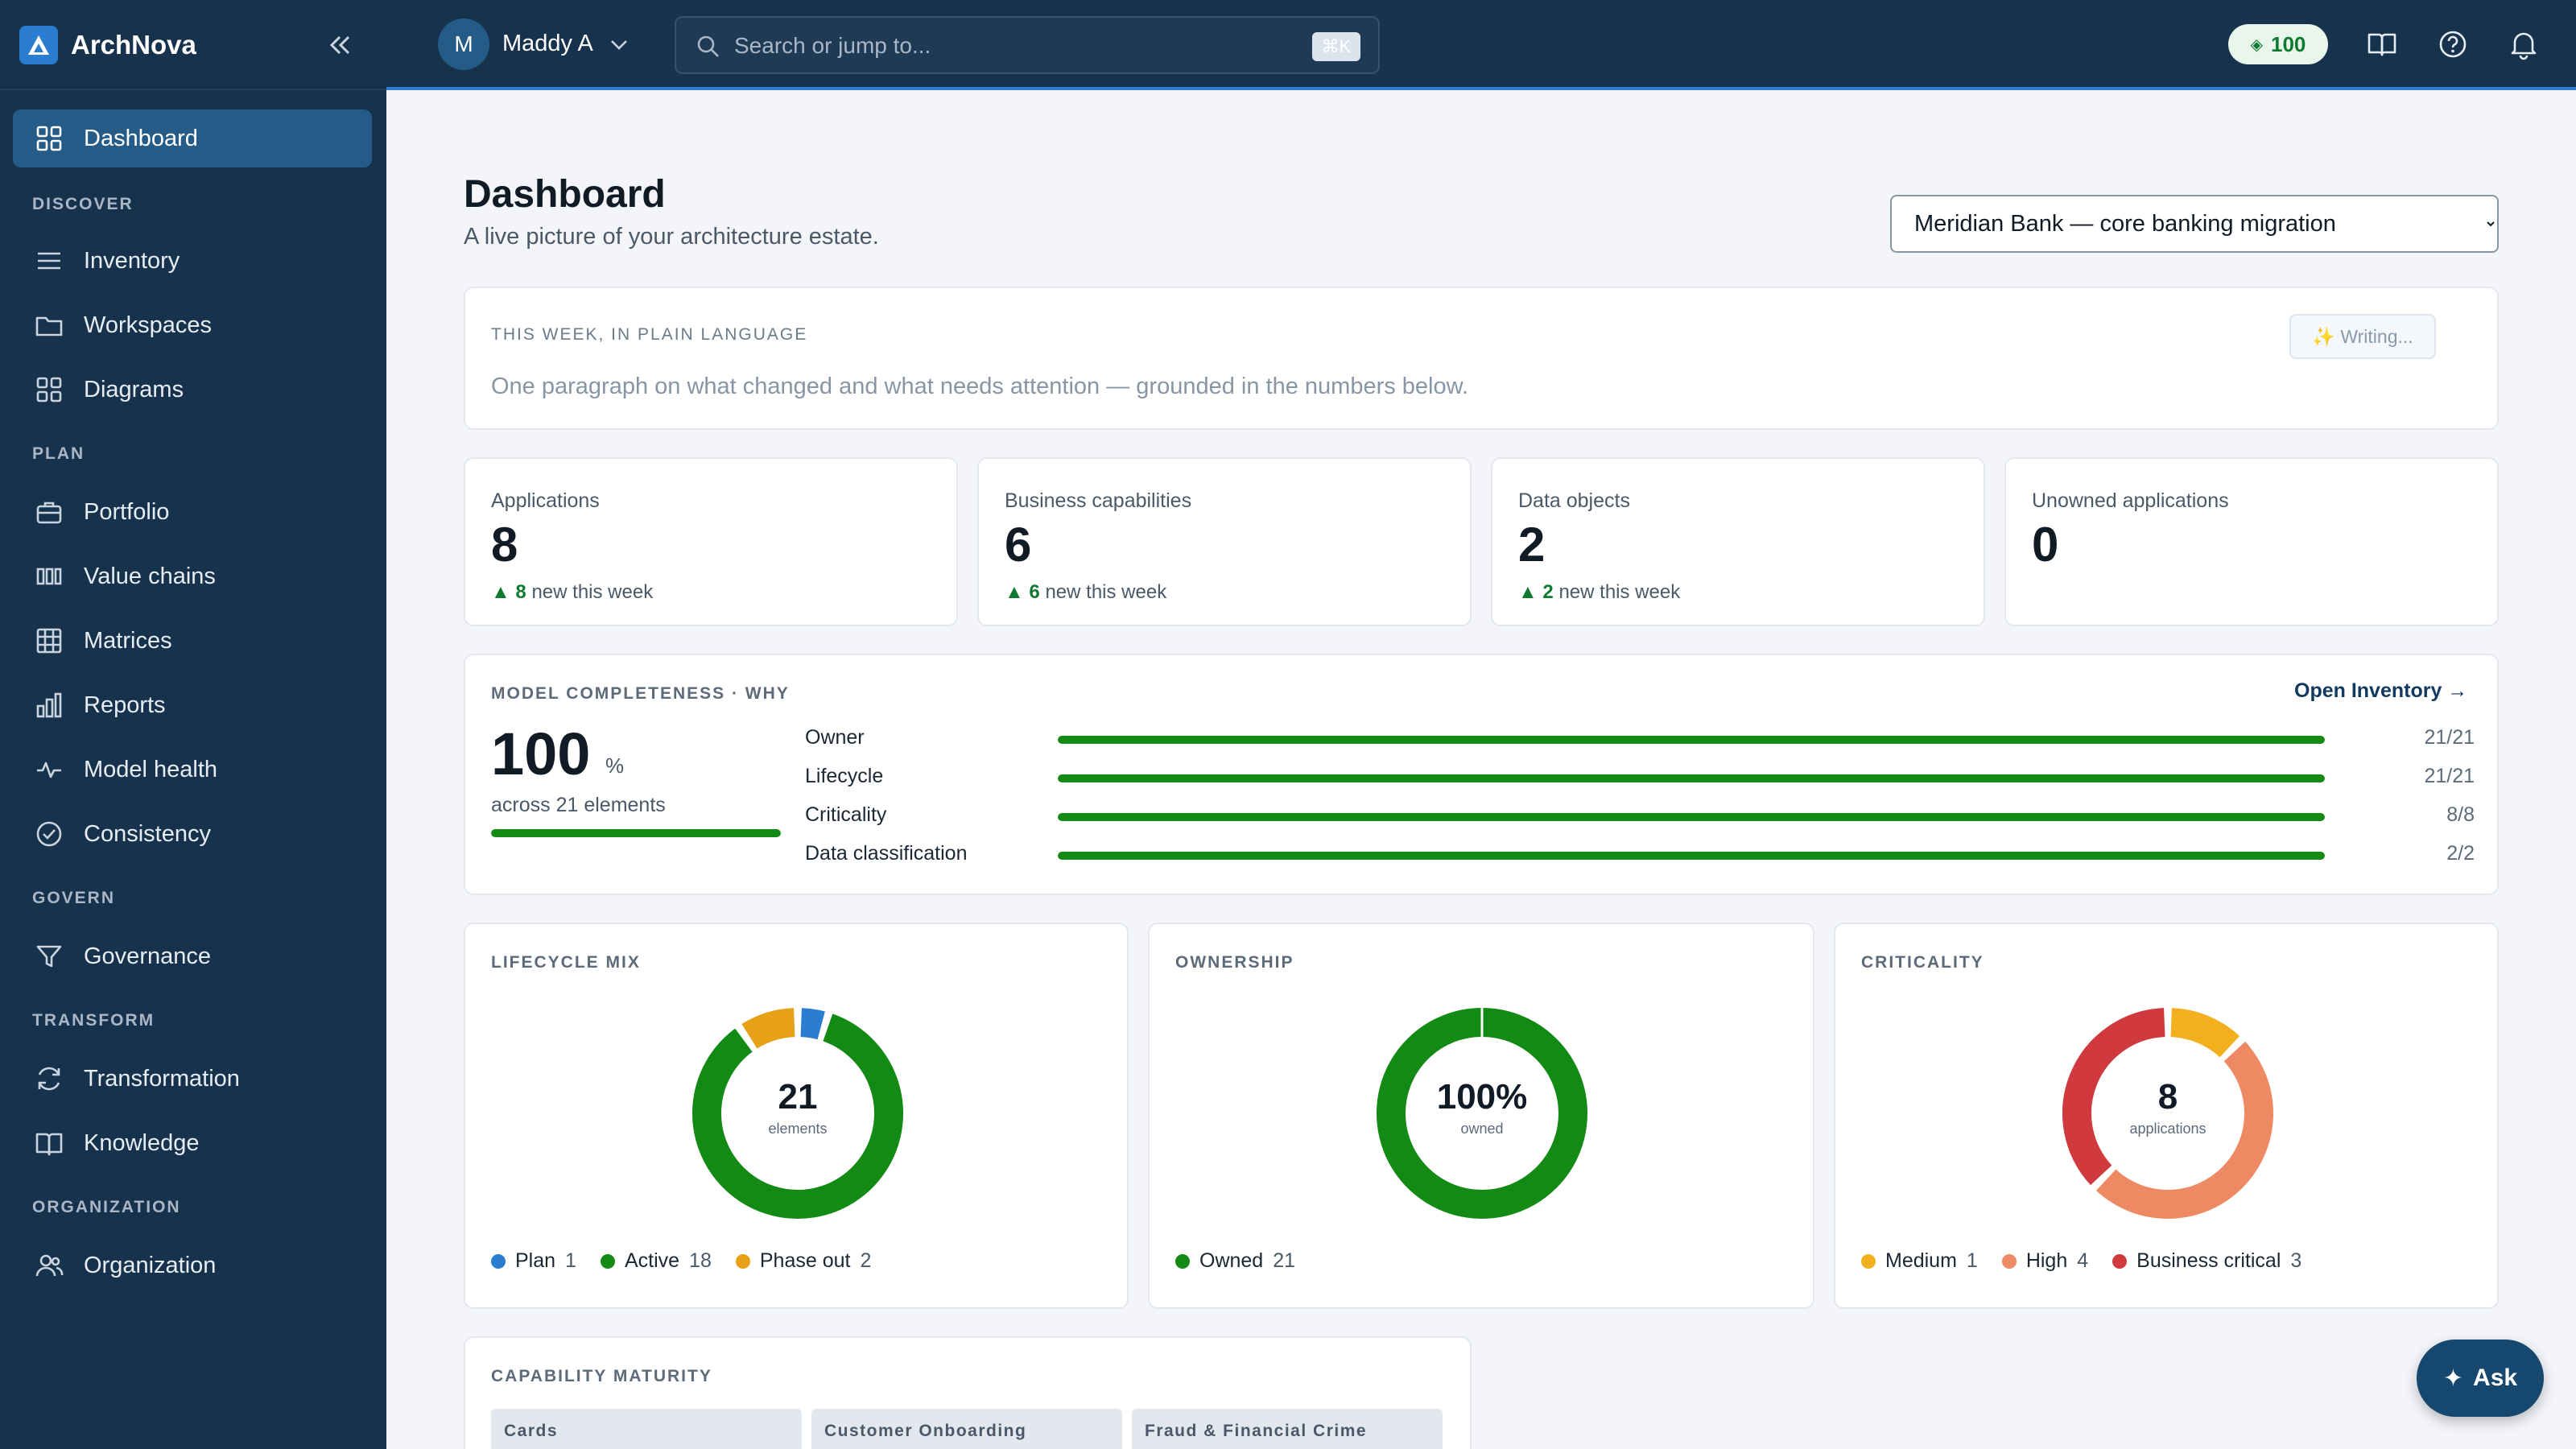  I want to click on sidebar-item-label: Inventory, so click(132, 260).